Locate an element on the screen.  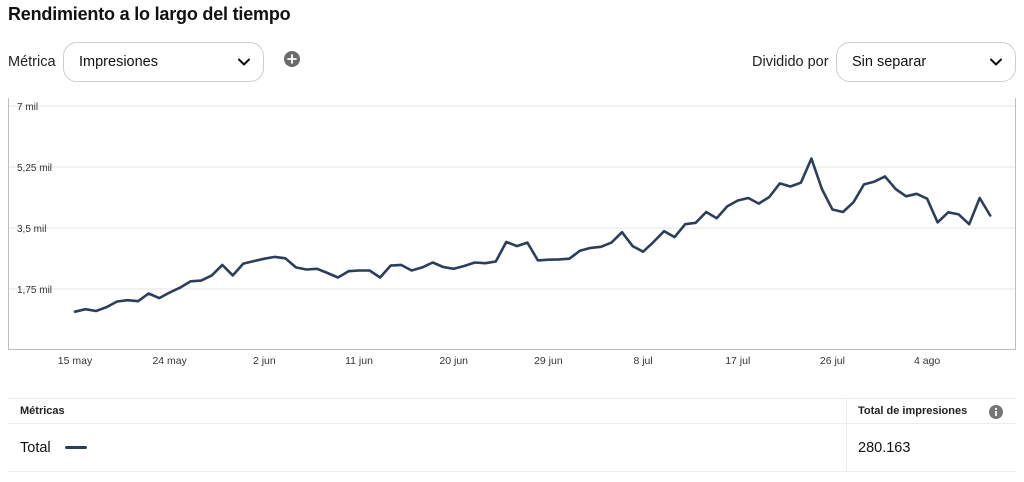
split-select: Sin separar is located at coordinates (926, 62).